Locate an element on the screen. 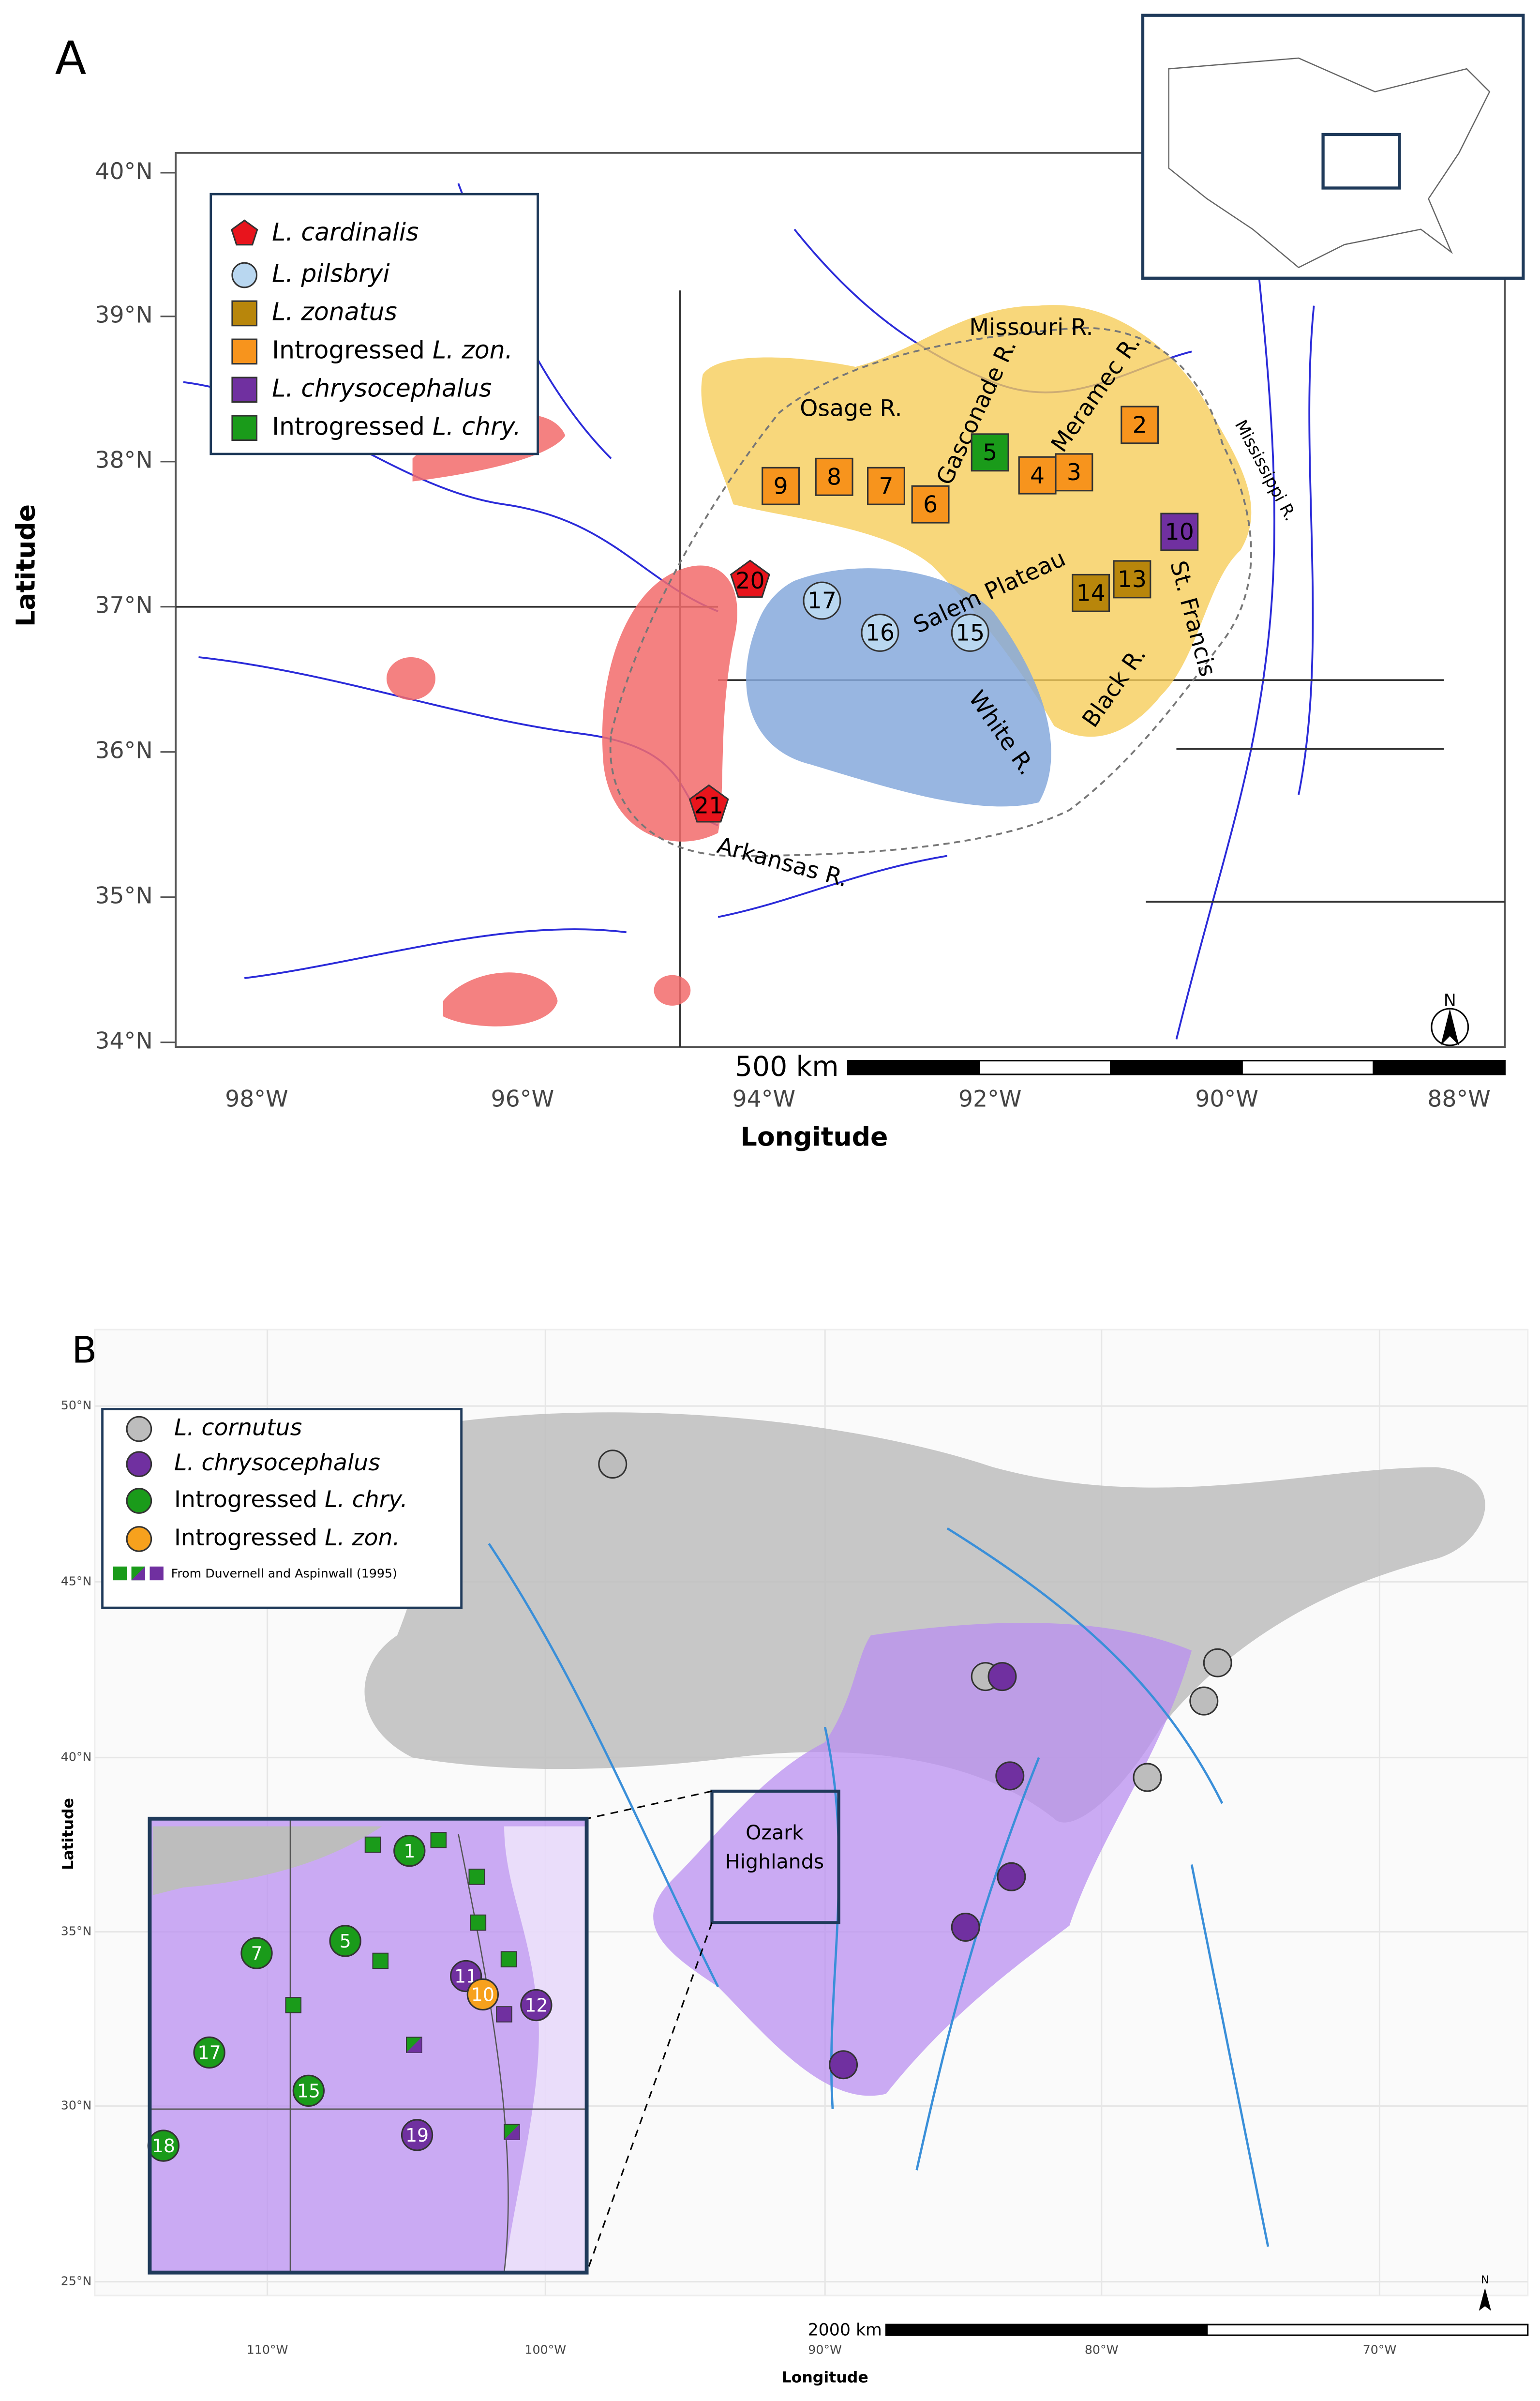  place-label: Missouri R. is located at coordinates (1031, 327).